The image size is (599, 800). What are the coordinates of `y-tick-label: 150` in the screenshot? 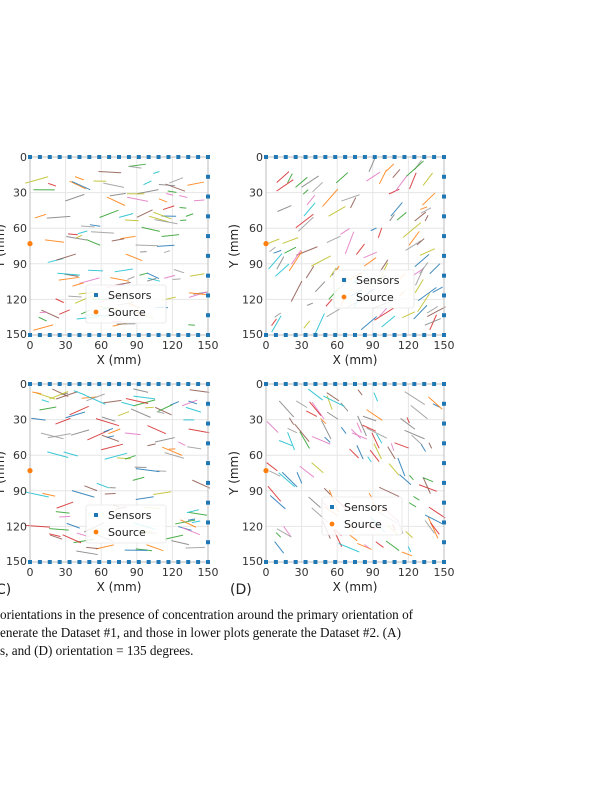 It's located at (252, 334).